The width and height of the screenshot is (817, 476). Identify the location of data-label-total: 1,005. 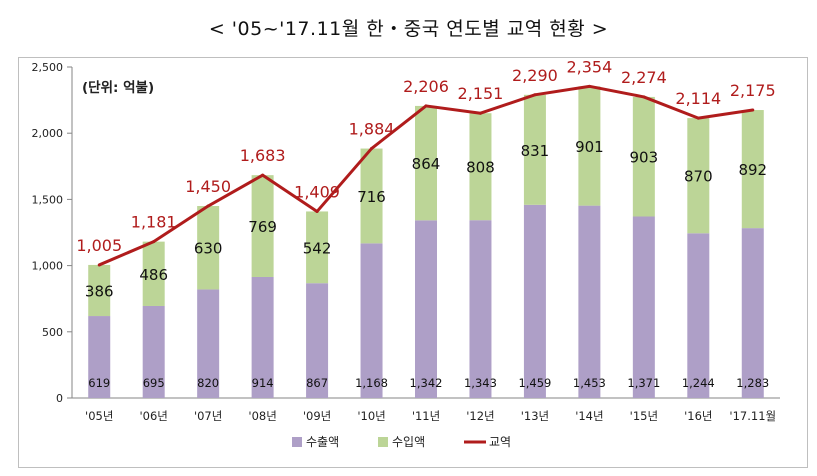
(99, 245).